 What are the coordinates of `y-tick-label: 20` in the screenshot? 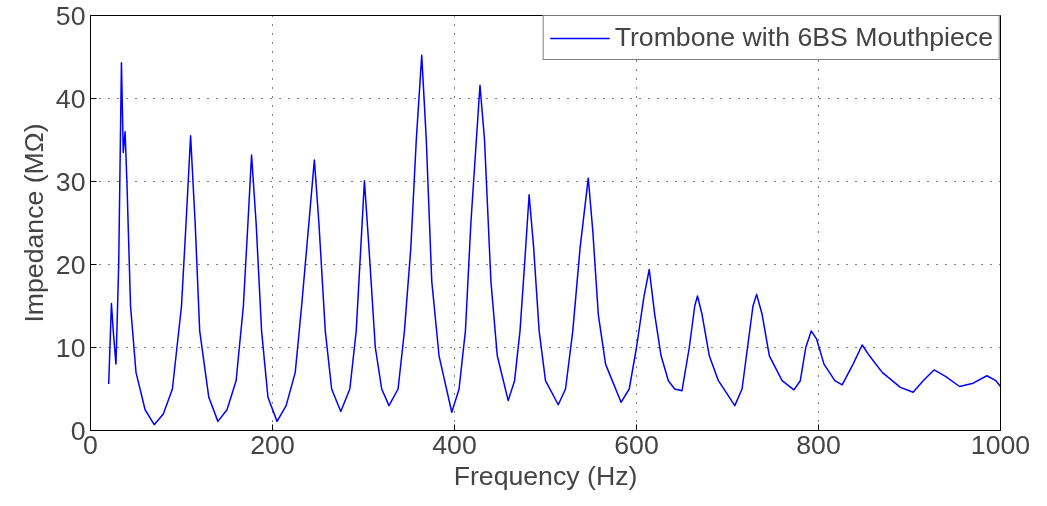 It's located at (70, 264).